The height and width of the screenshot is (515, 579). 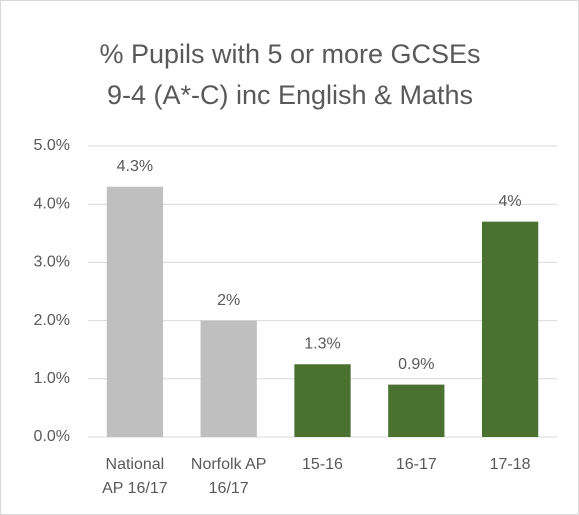 I want to click on data-label: 1.3%, so click(x=322, y=343).